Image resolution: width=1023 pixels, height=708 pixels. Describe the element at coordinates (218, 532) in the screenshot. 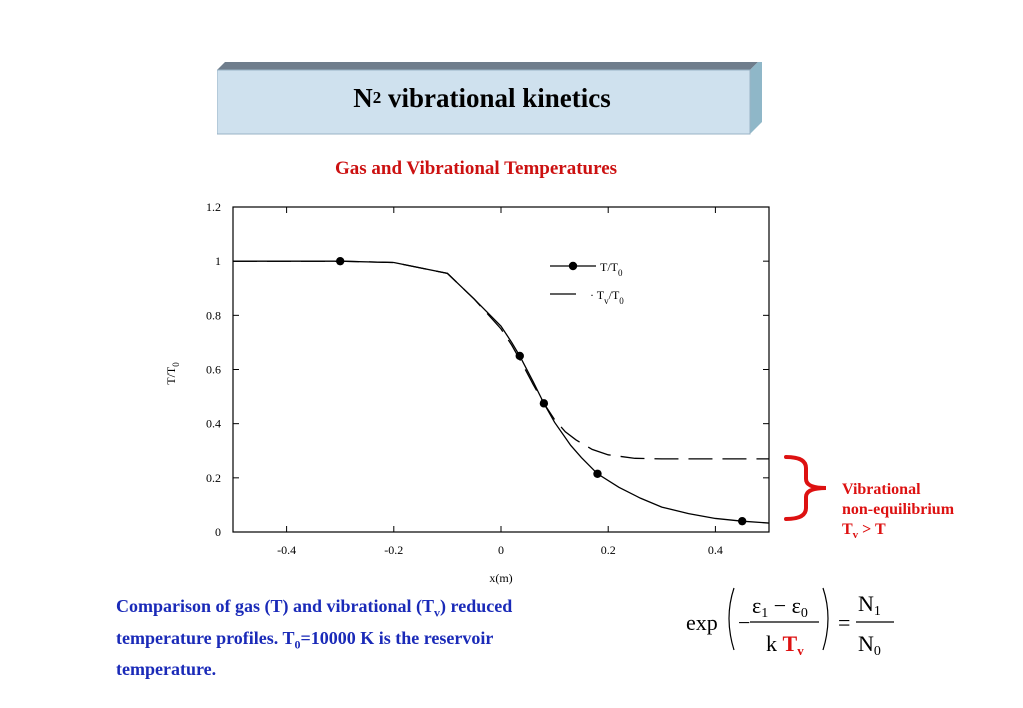

I see `y-tick-label: 0` at that location.